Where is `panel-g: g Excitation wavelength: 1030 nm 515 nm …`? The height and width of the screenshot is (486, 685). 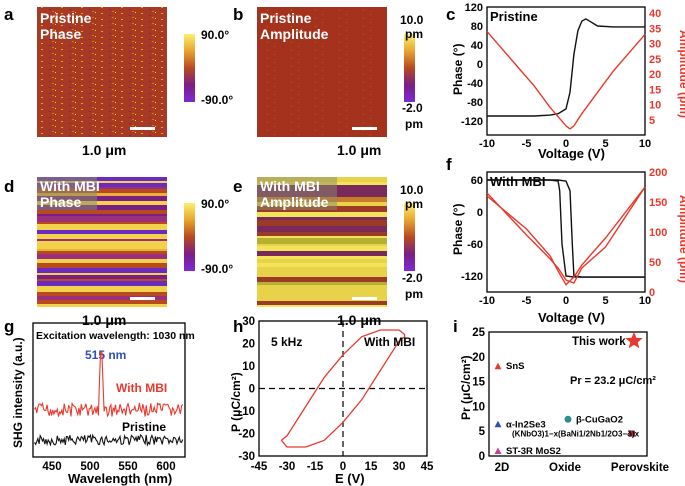 panel-g: g Excitation wavelength: 1030 nm 515 nm … is located at coordinates (99, 401).